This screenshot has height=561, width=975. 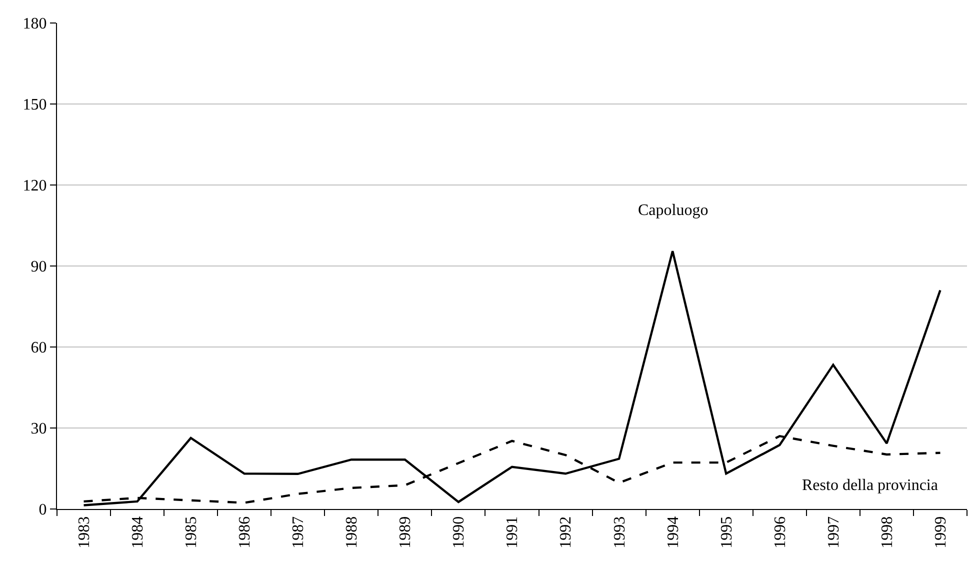 I want to click on x-tick-label: 1993, so click(x=619, y=532).